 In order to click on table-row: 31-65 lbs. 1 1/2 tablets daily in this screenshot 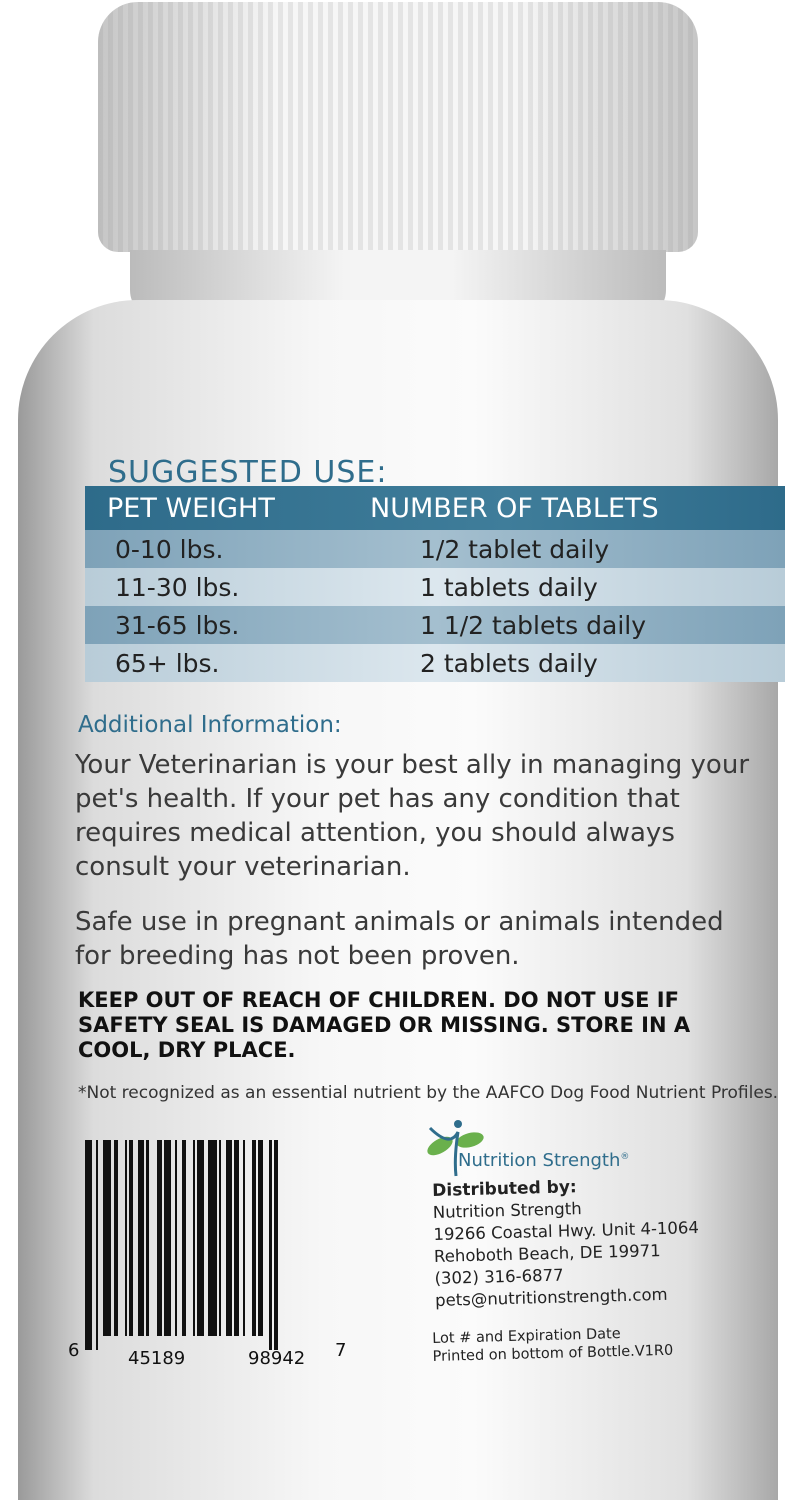, I will do `click(435, 625)`.